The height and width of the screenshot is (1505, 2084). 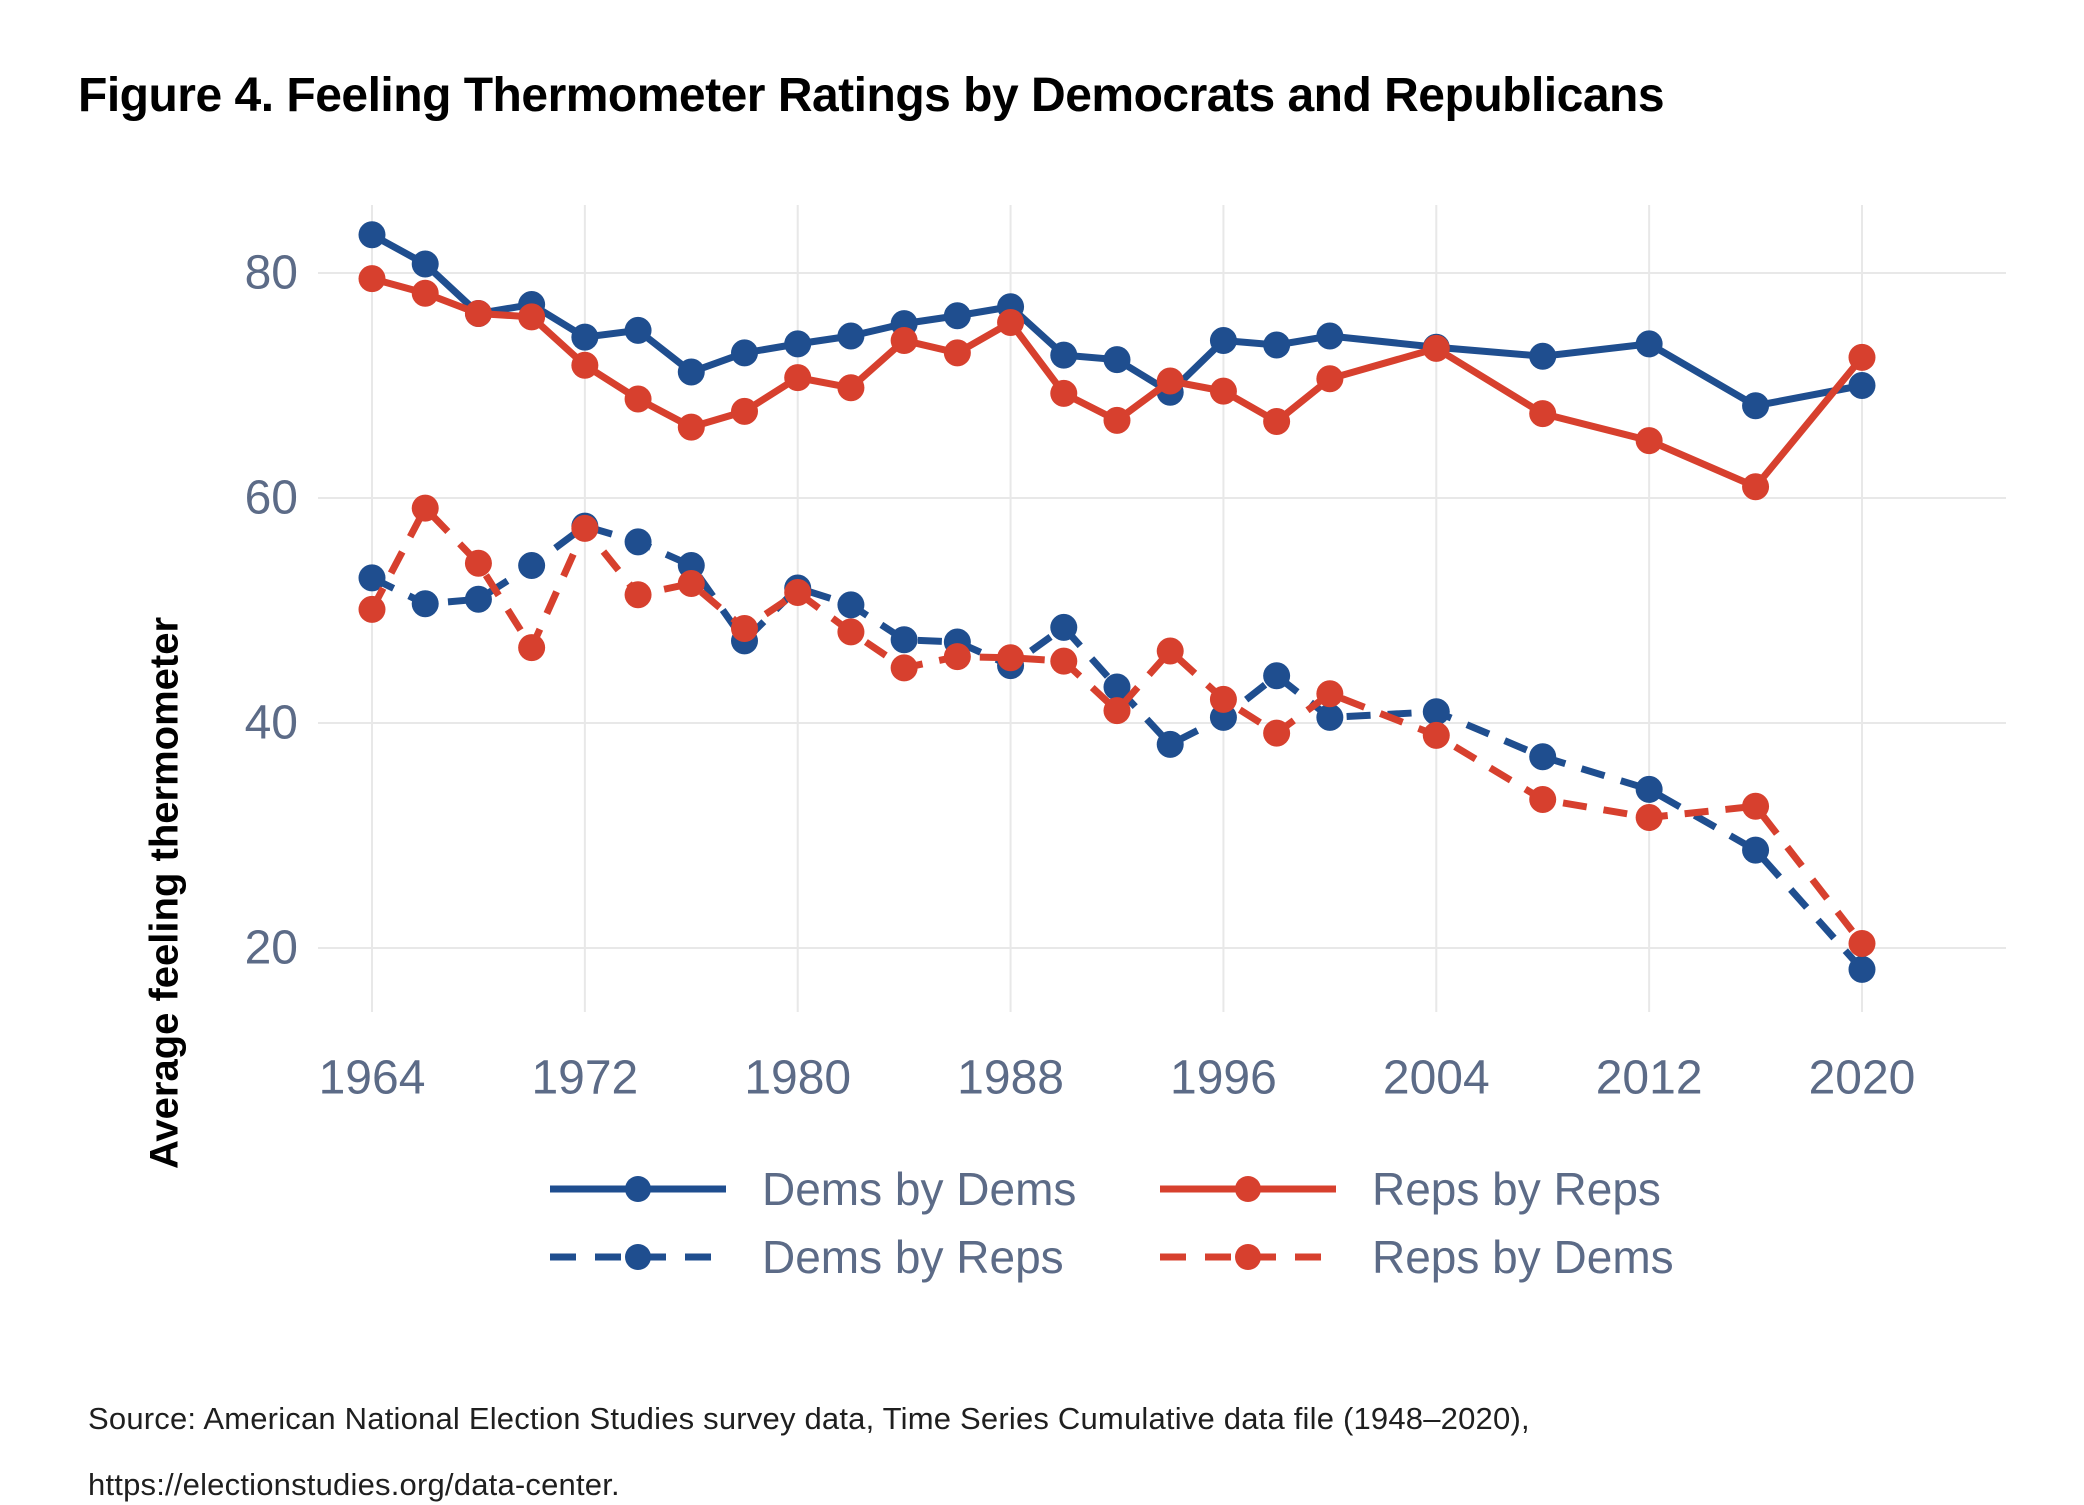 What do you see at coordinates (1862, 969) in the screenshot?
I see `point-dems-by-reps-2020` at bounding box center [1862, 969].